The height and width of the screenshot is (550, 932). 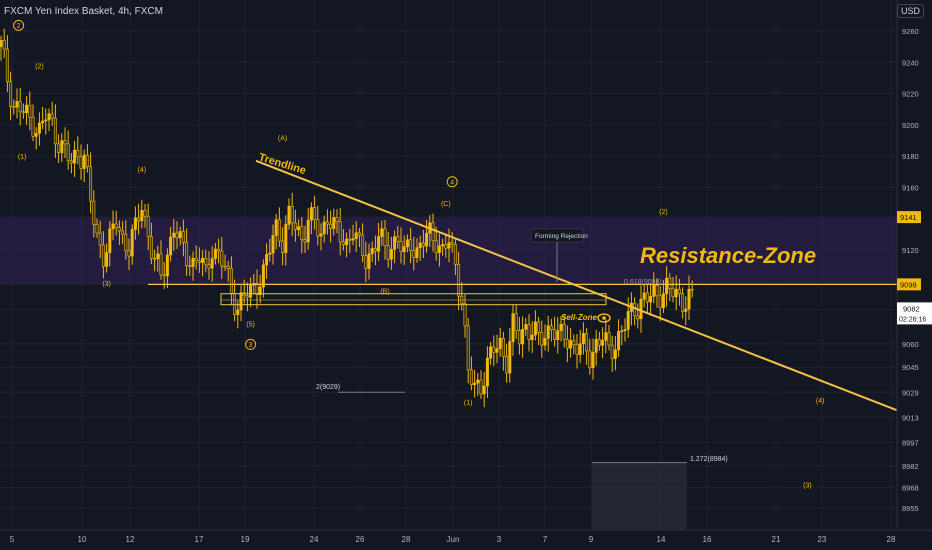 What do you see at coordinates (910, 125) in the screenshot?
I see `y-tick-label: 9200` at bounding box center [910, 125].